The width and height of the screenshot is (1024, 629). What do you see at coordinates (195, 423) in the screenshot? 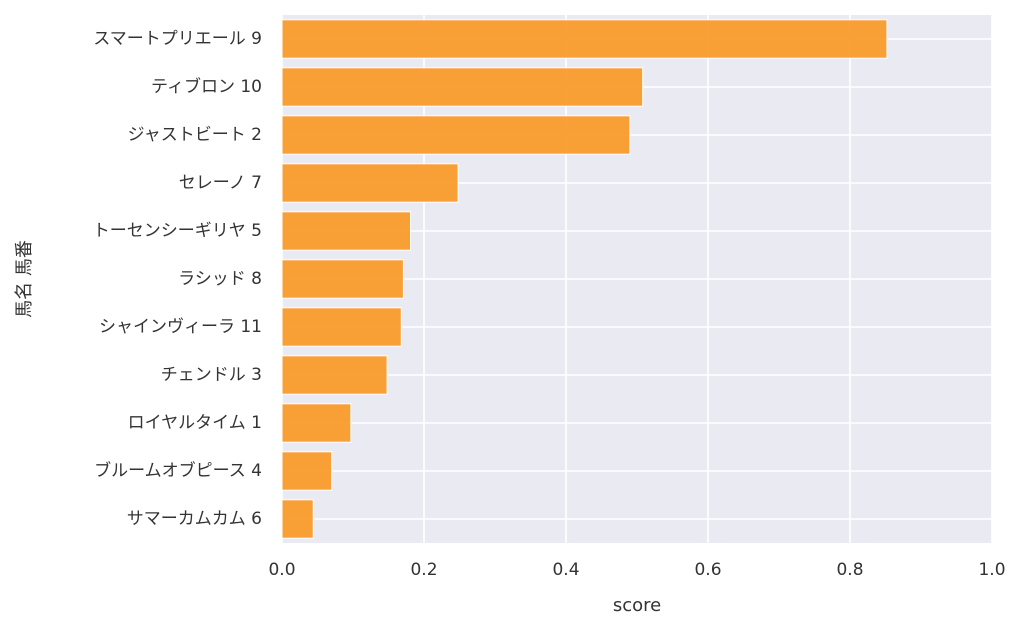
I see `y-tick-label: ロイヤルタイム 1` at bounding box center [195, 423].